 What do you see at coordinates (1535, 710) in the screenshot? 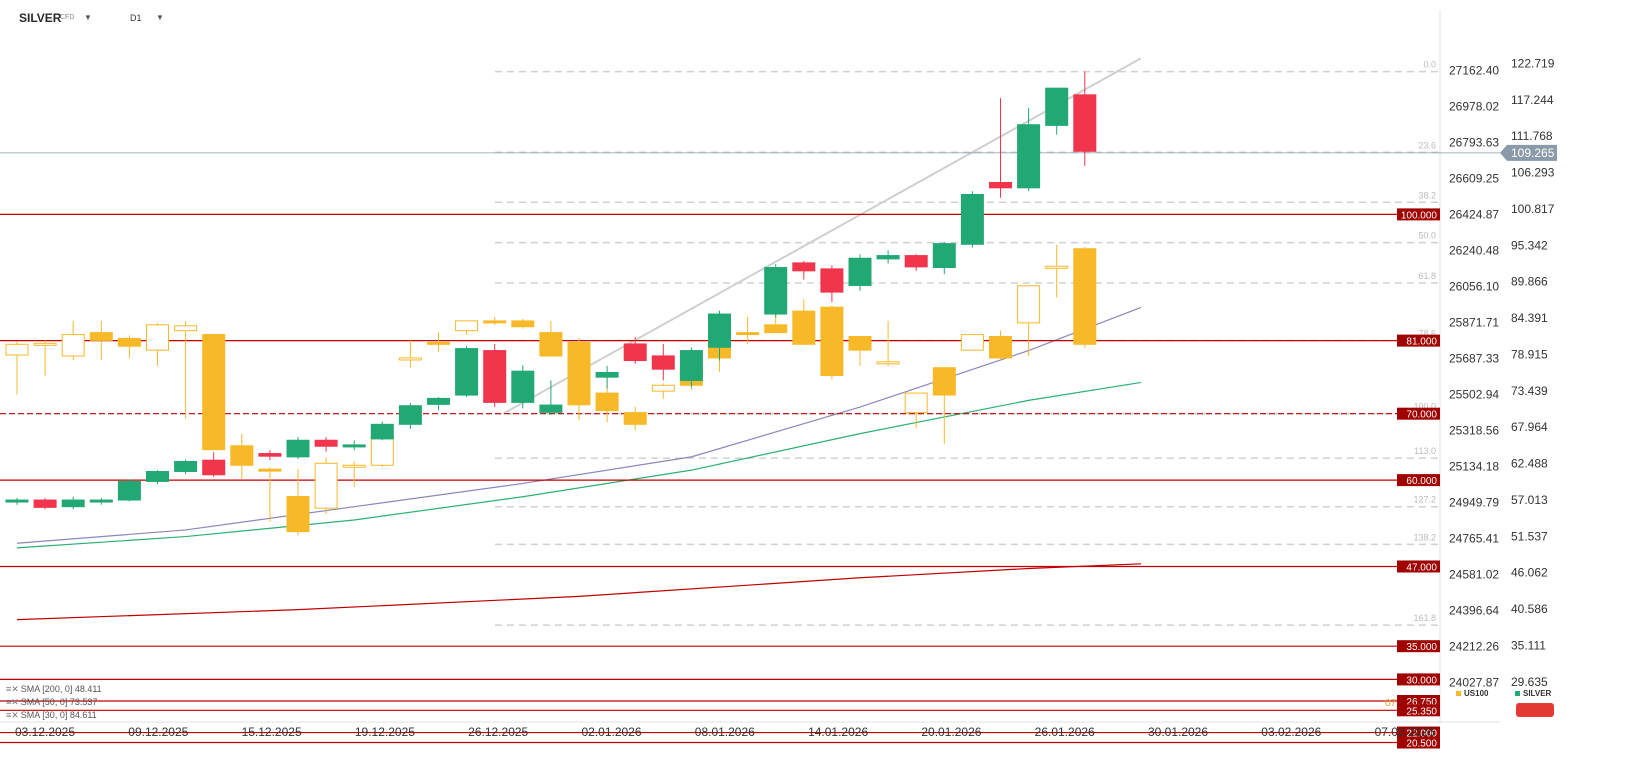
I see `compare-color-button` at bounding box center [1535, 710].